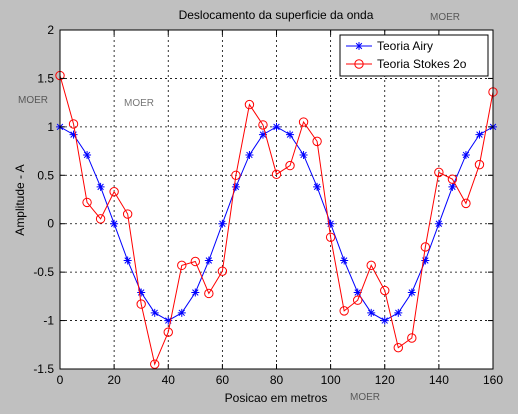 This screenshot has width=518, height=414. I want to click on x-tick-label: 60, so click(223, 380).